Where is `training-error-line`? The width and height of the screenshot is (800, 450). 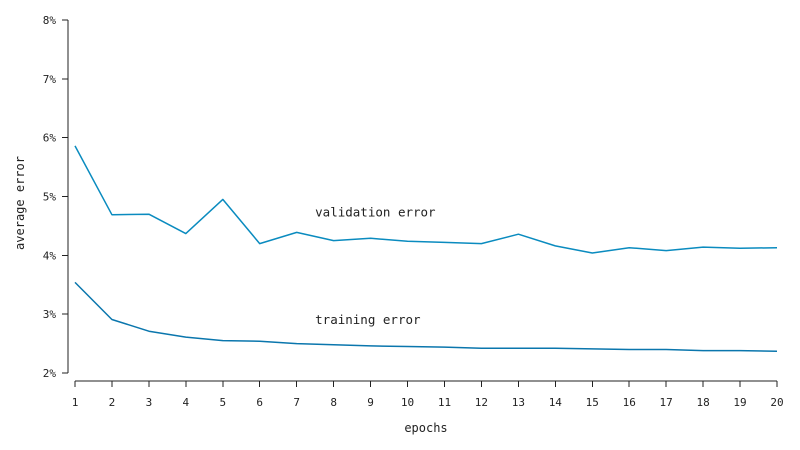 training-error-line is located at coordinates (426, 316).